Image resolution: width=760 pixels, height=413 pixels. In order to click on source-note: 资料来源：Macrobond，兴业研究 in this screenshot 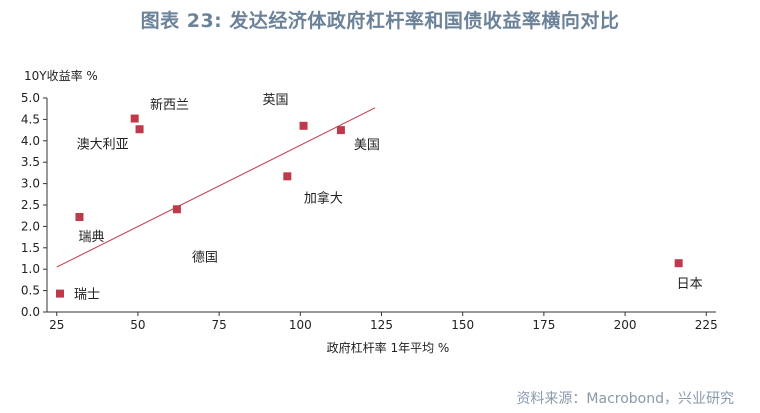, I will do `click(625, 399)`.